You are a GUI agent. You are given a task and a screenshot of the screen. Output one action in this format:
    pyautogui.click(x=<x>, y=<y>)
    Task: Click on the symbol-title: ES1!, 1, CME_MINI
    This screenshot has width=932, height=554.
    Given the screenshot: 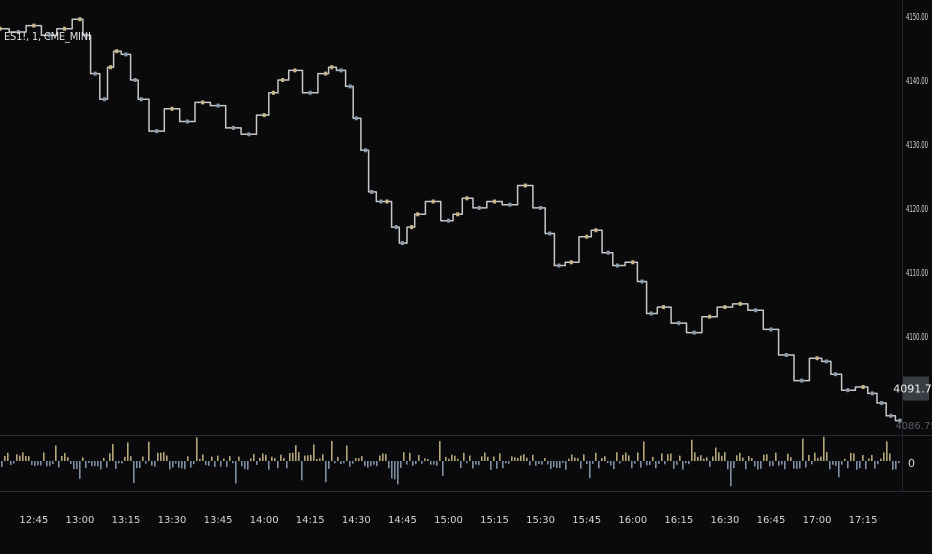 What is the action you would take?
    pyautogui.click(x=47, y=36)
    